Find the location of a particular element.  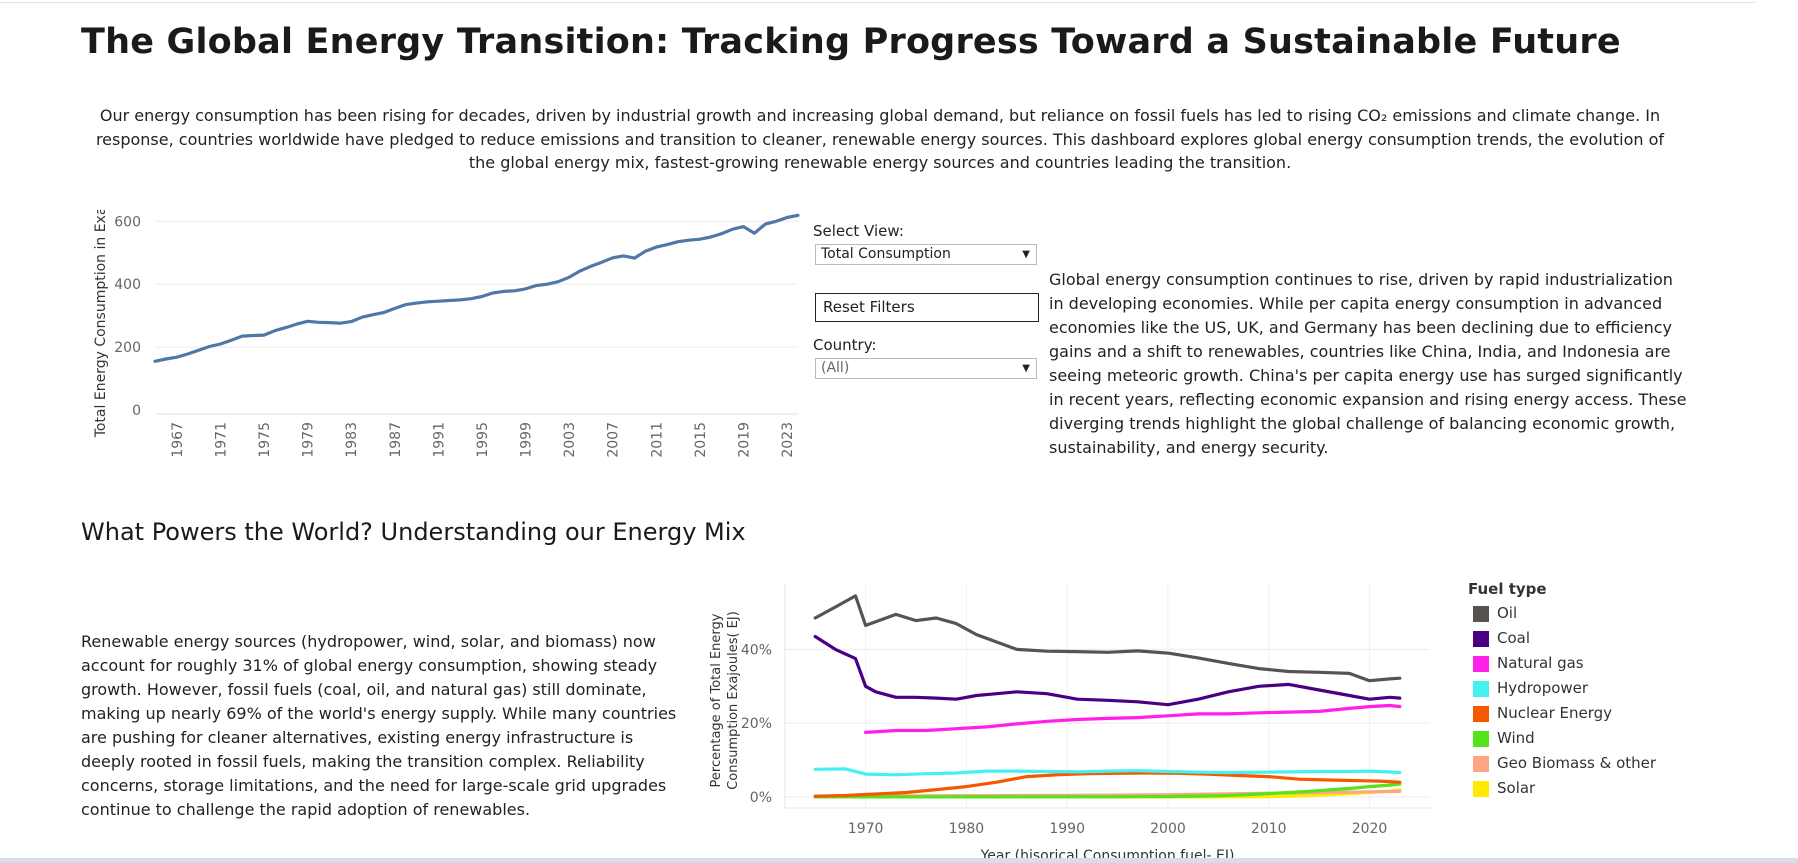

x-tick-label: 2023 is located at coordinates (788, 440).